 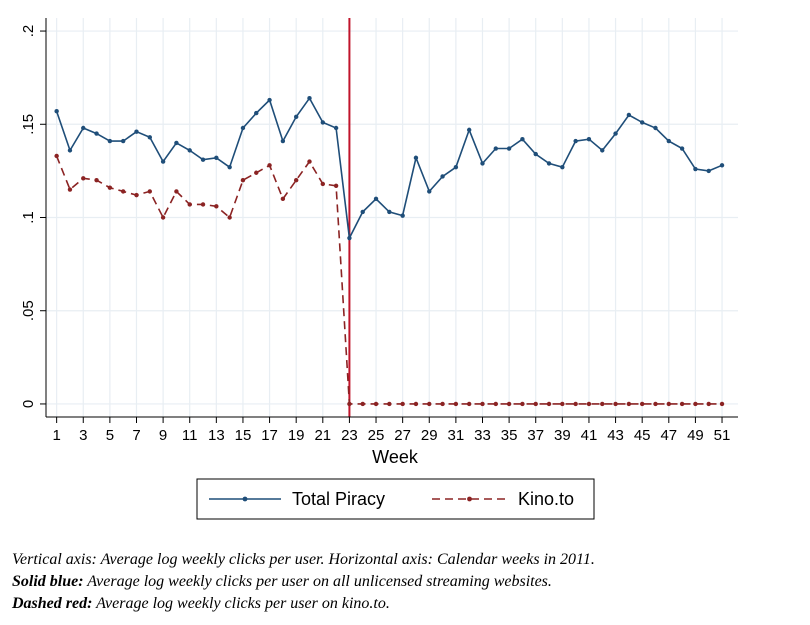 What do you see at coordinates (28, 217) in the screenshot?
I see `y-tick-label: .1` at bounding box center [28, 217].